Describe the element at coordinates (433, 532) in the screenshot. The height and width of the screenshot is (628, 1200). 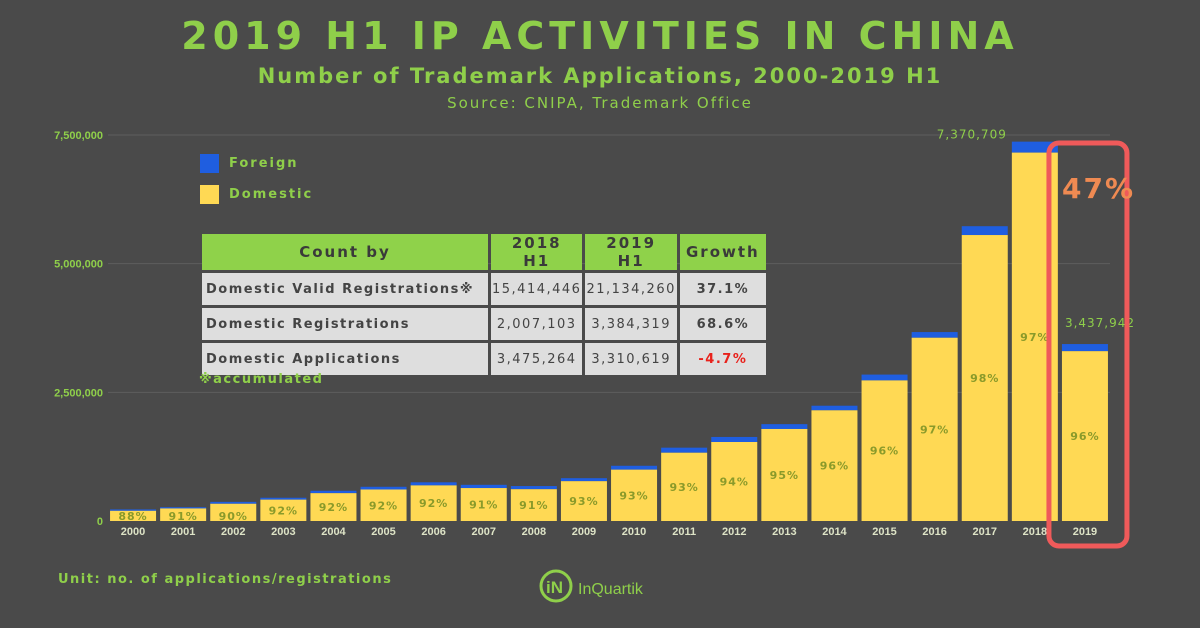
I see `x-tick-label: 2006` at that location.